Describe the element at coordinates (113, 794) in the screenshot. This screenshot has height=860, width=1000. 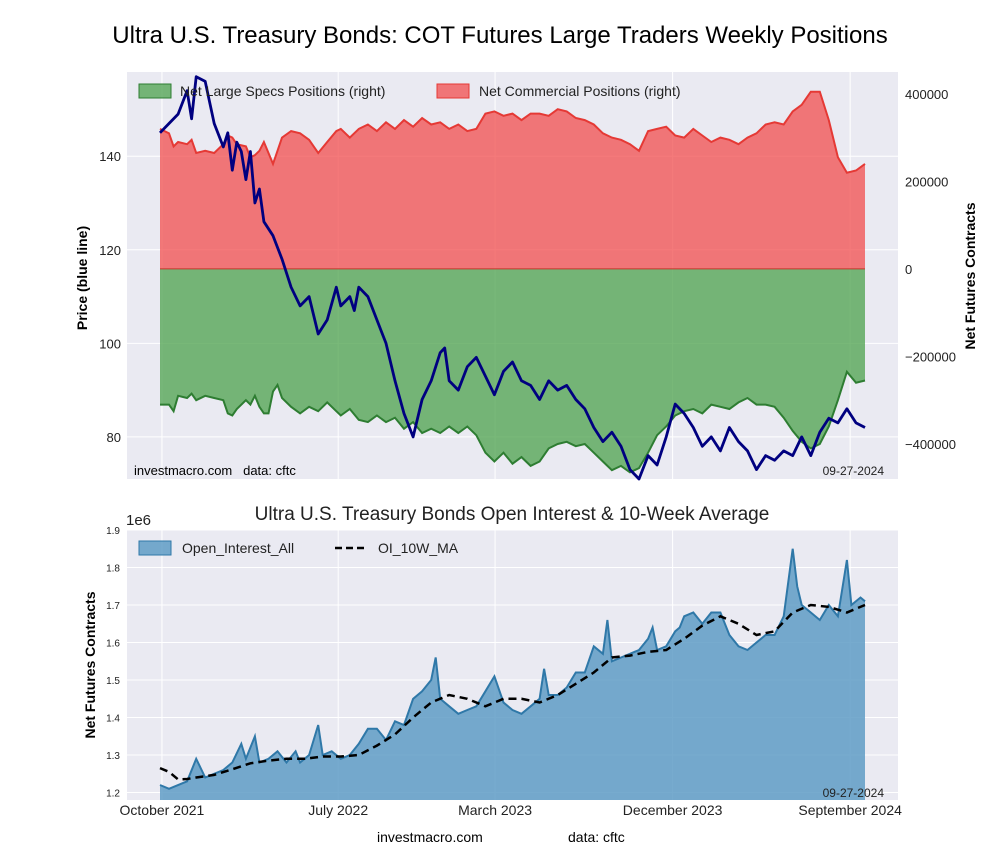
I see `open-interest-tick-0: 1.2` at that location.